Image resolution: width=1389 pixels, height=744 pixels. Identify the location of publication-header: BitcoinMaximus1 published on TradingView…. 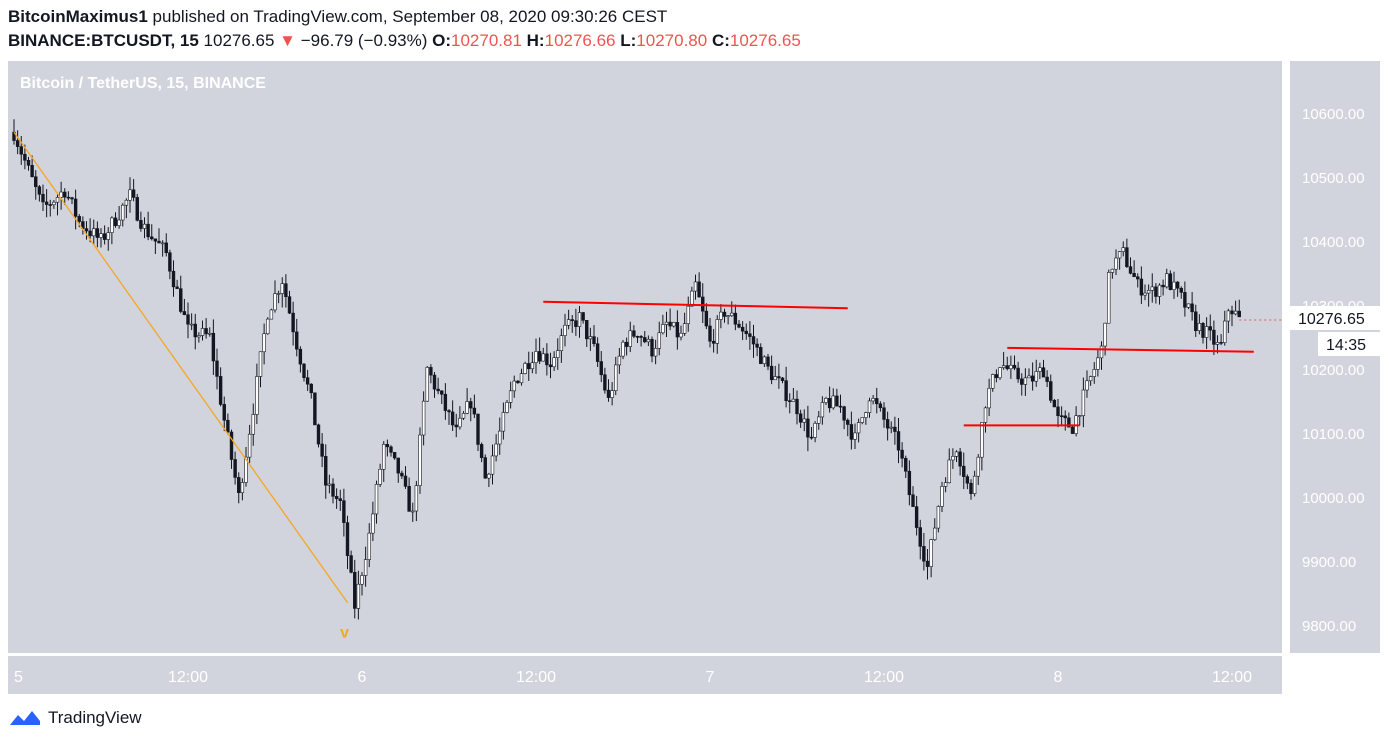
(337, 17).